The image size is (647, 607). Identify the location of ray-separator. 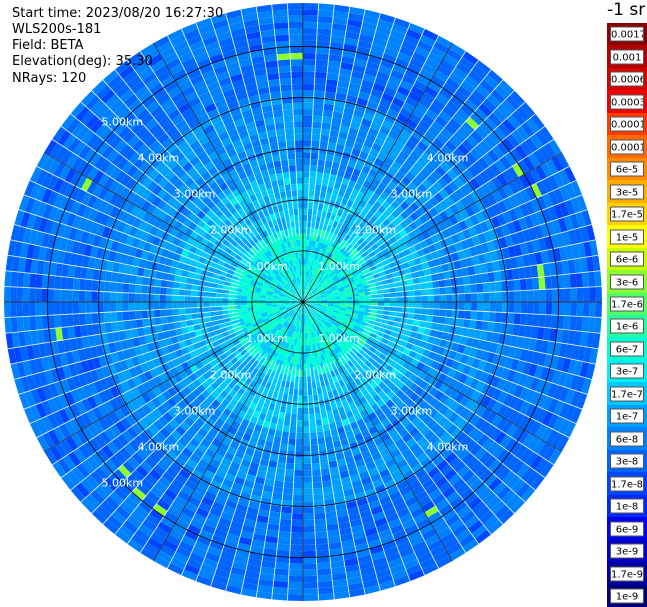
(465, 219).